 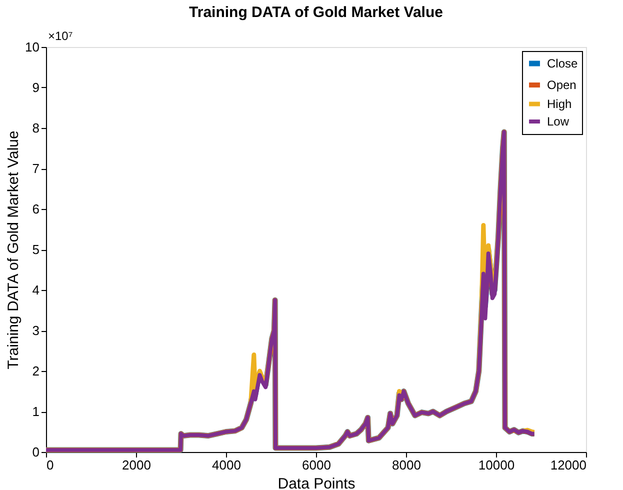 What do you see at coordinates (36, 209) in the screenshot?
I see `y-tick-label: 6` at bounding box center [36, 209].